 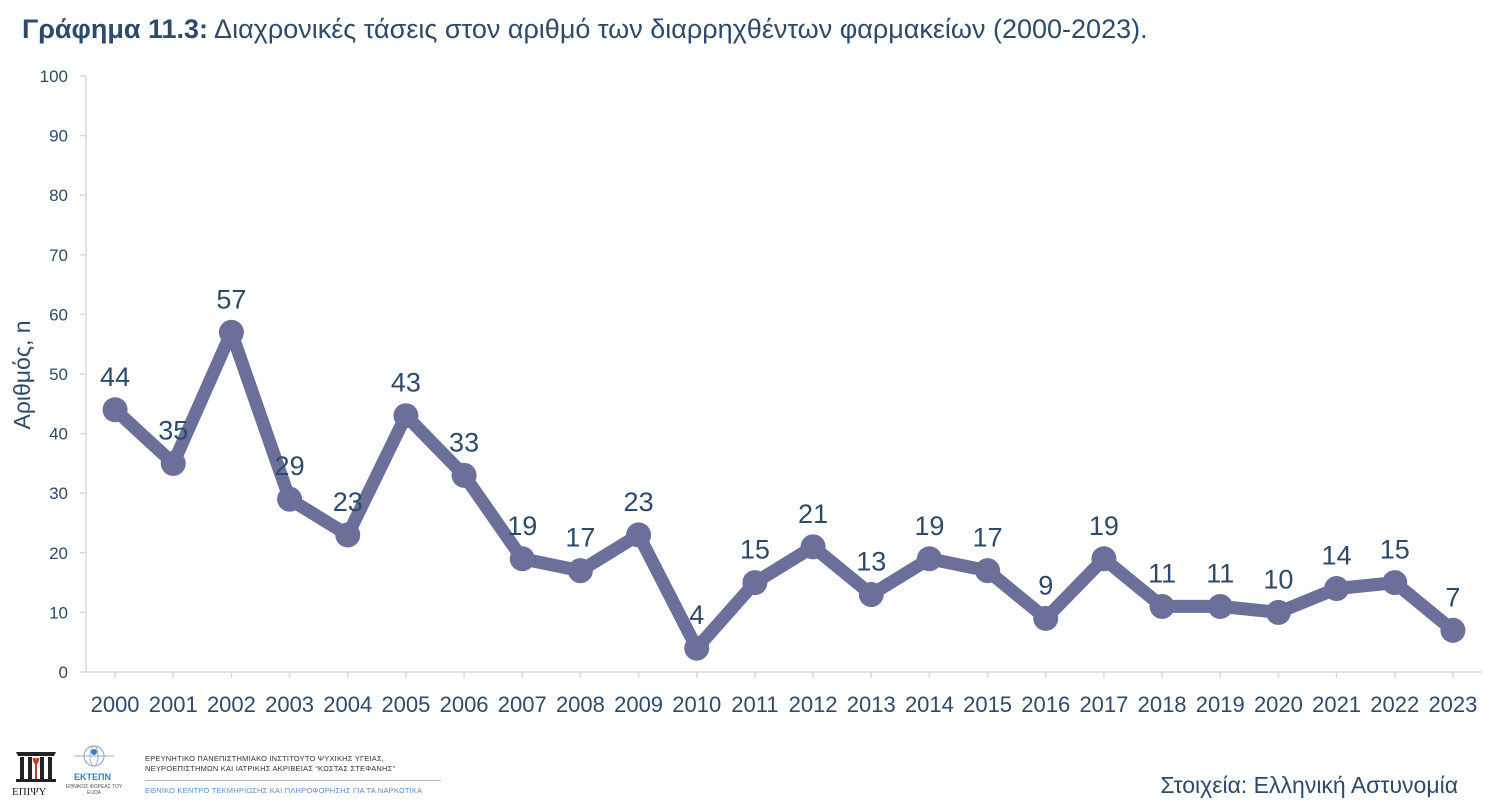 What do you see at coordinates (173, 704) in the screenshot?
I see `x-tick-label: 2001` at bounding box center [173, 704].